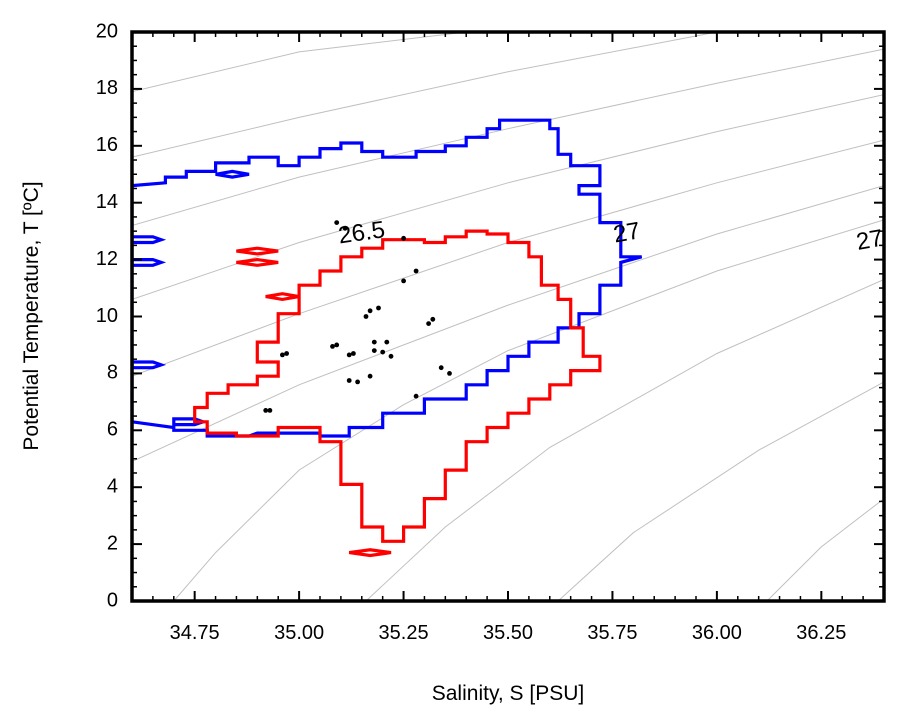  Describe the element at coordinates (107, 316) in the screenshot. I see `y-tick-label: 10` at that location.